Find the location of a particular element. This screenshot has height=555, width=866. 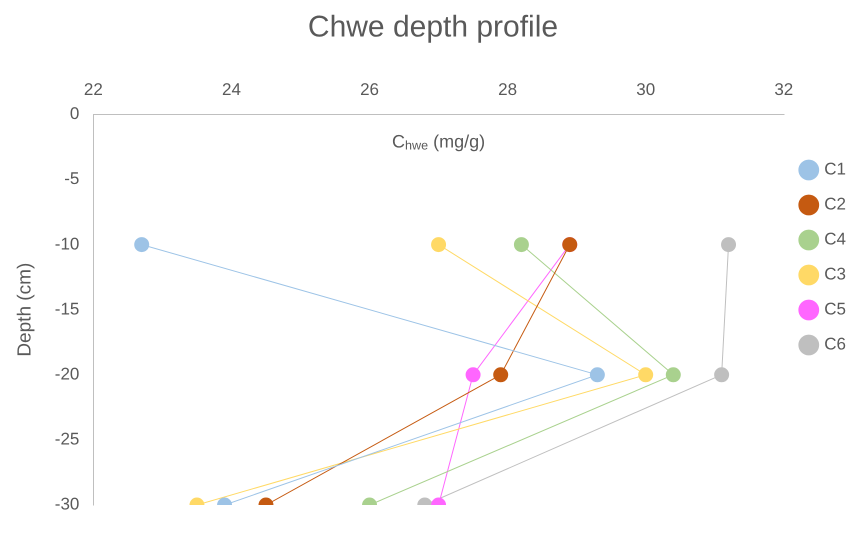

y-tick-label: -25 is located at coordinates (67, 439).